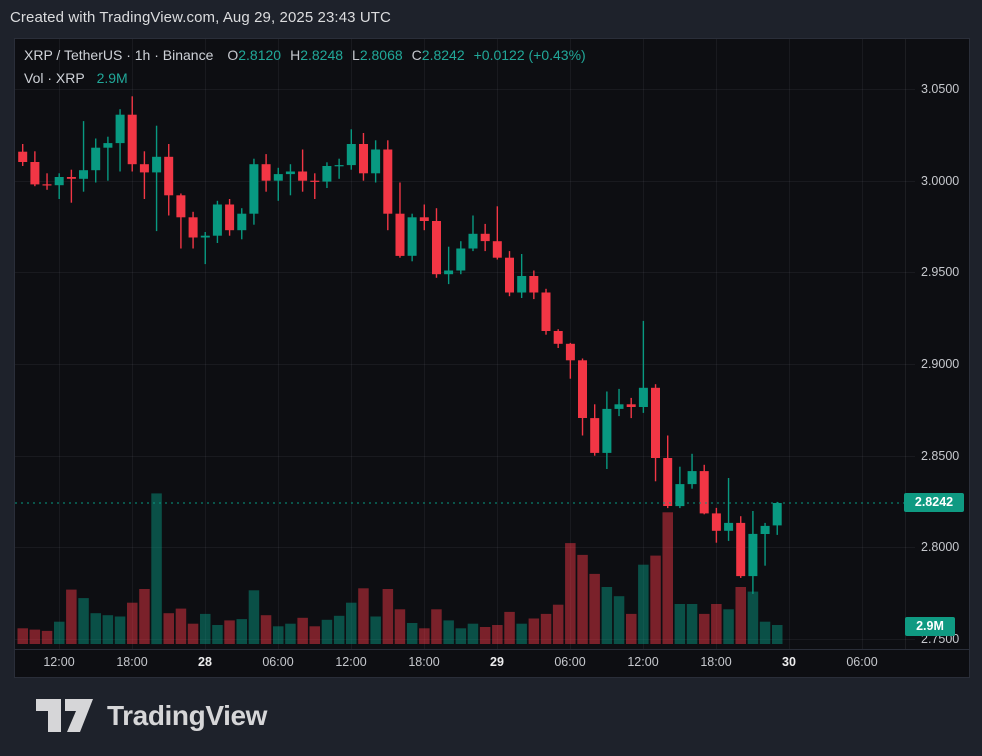 Image resolution: width=982 pixels, height=756 pixels. What do you see at coordinates (940, 180) in the screenshot?
I see `price-axis-label: 3.0000` at bounding box center [940, 180].